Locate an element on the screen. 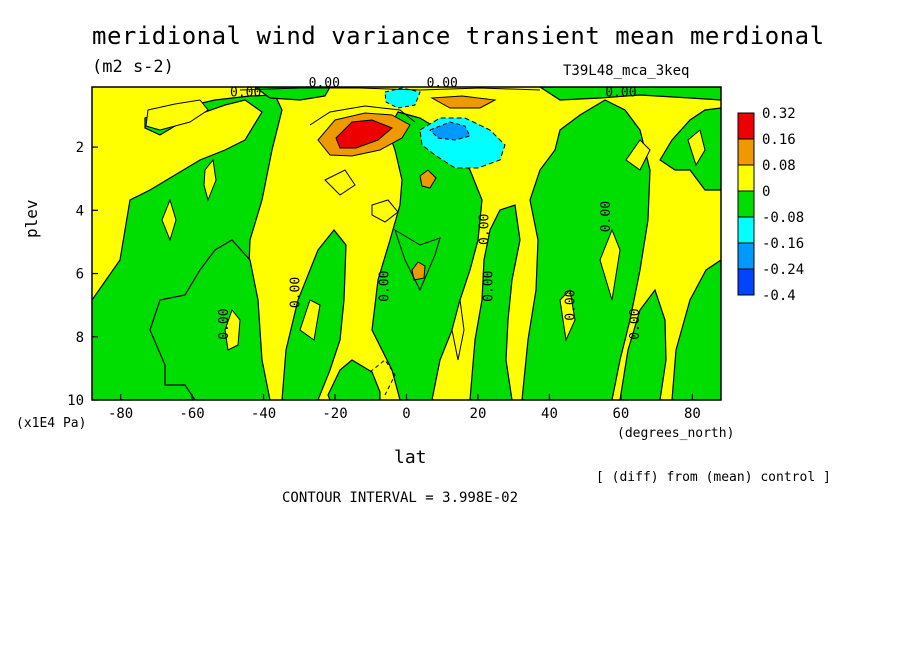 The height and width of the screenshot is (654, 904). colorbar-label: -0.24 is located at coordinates (783, 270).